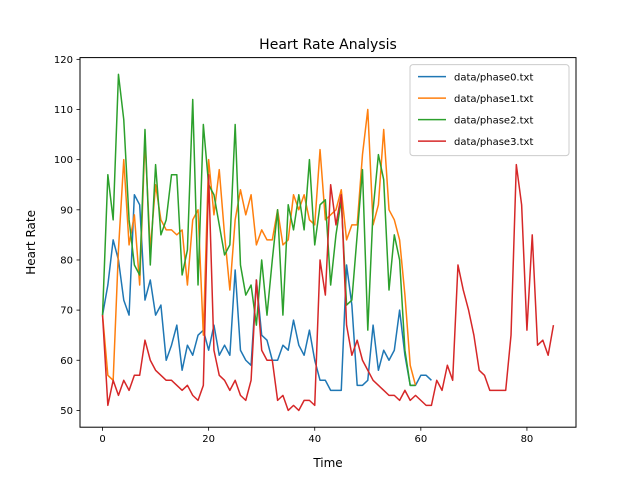 The image size is (640, 484). What do you see at coordinates (66, 311) in the screenshot?
I see `y-tick-label: 70` at bounding box center [66, 311].